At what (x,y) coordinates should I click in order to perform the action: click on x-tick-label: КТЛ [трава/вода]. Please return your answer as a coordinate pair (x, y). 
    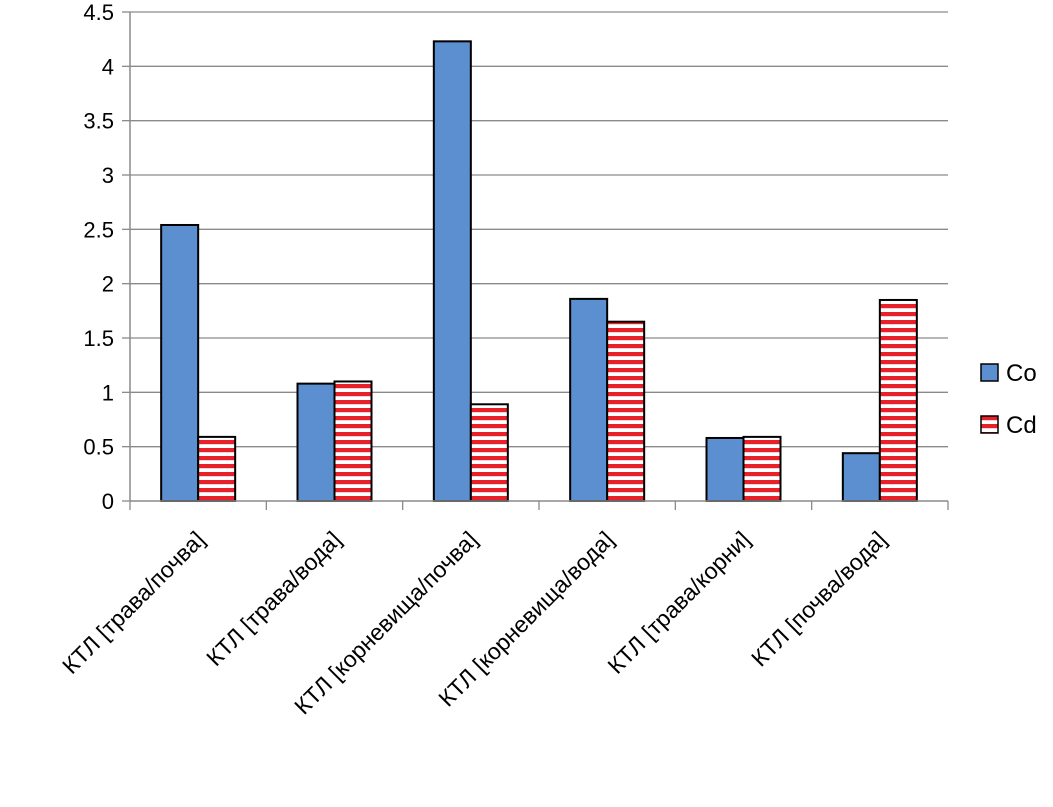
    Looking at the image, I should click on (273, 598).